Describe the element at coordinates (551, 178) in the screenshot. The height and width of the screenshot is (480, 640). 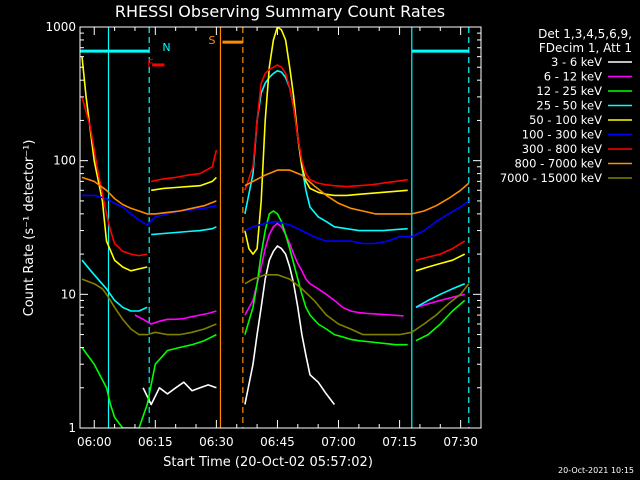
I see `legend-entry-label: 7000 - 15000 keV` at that location.